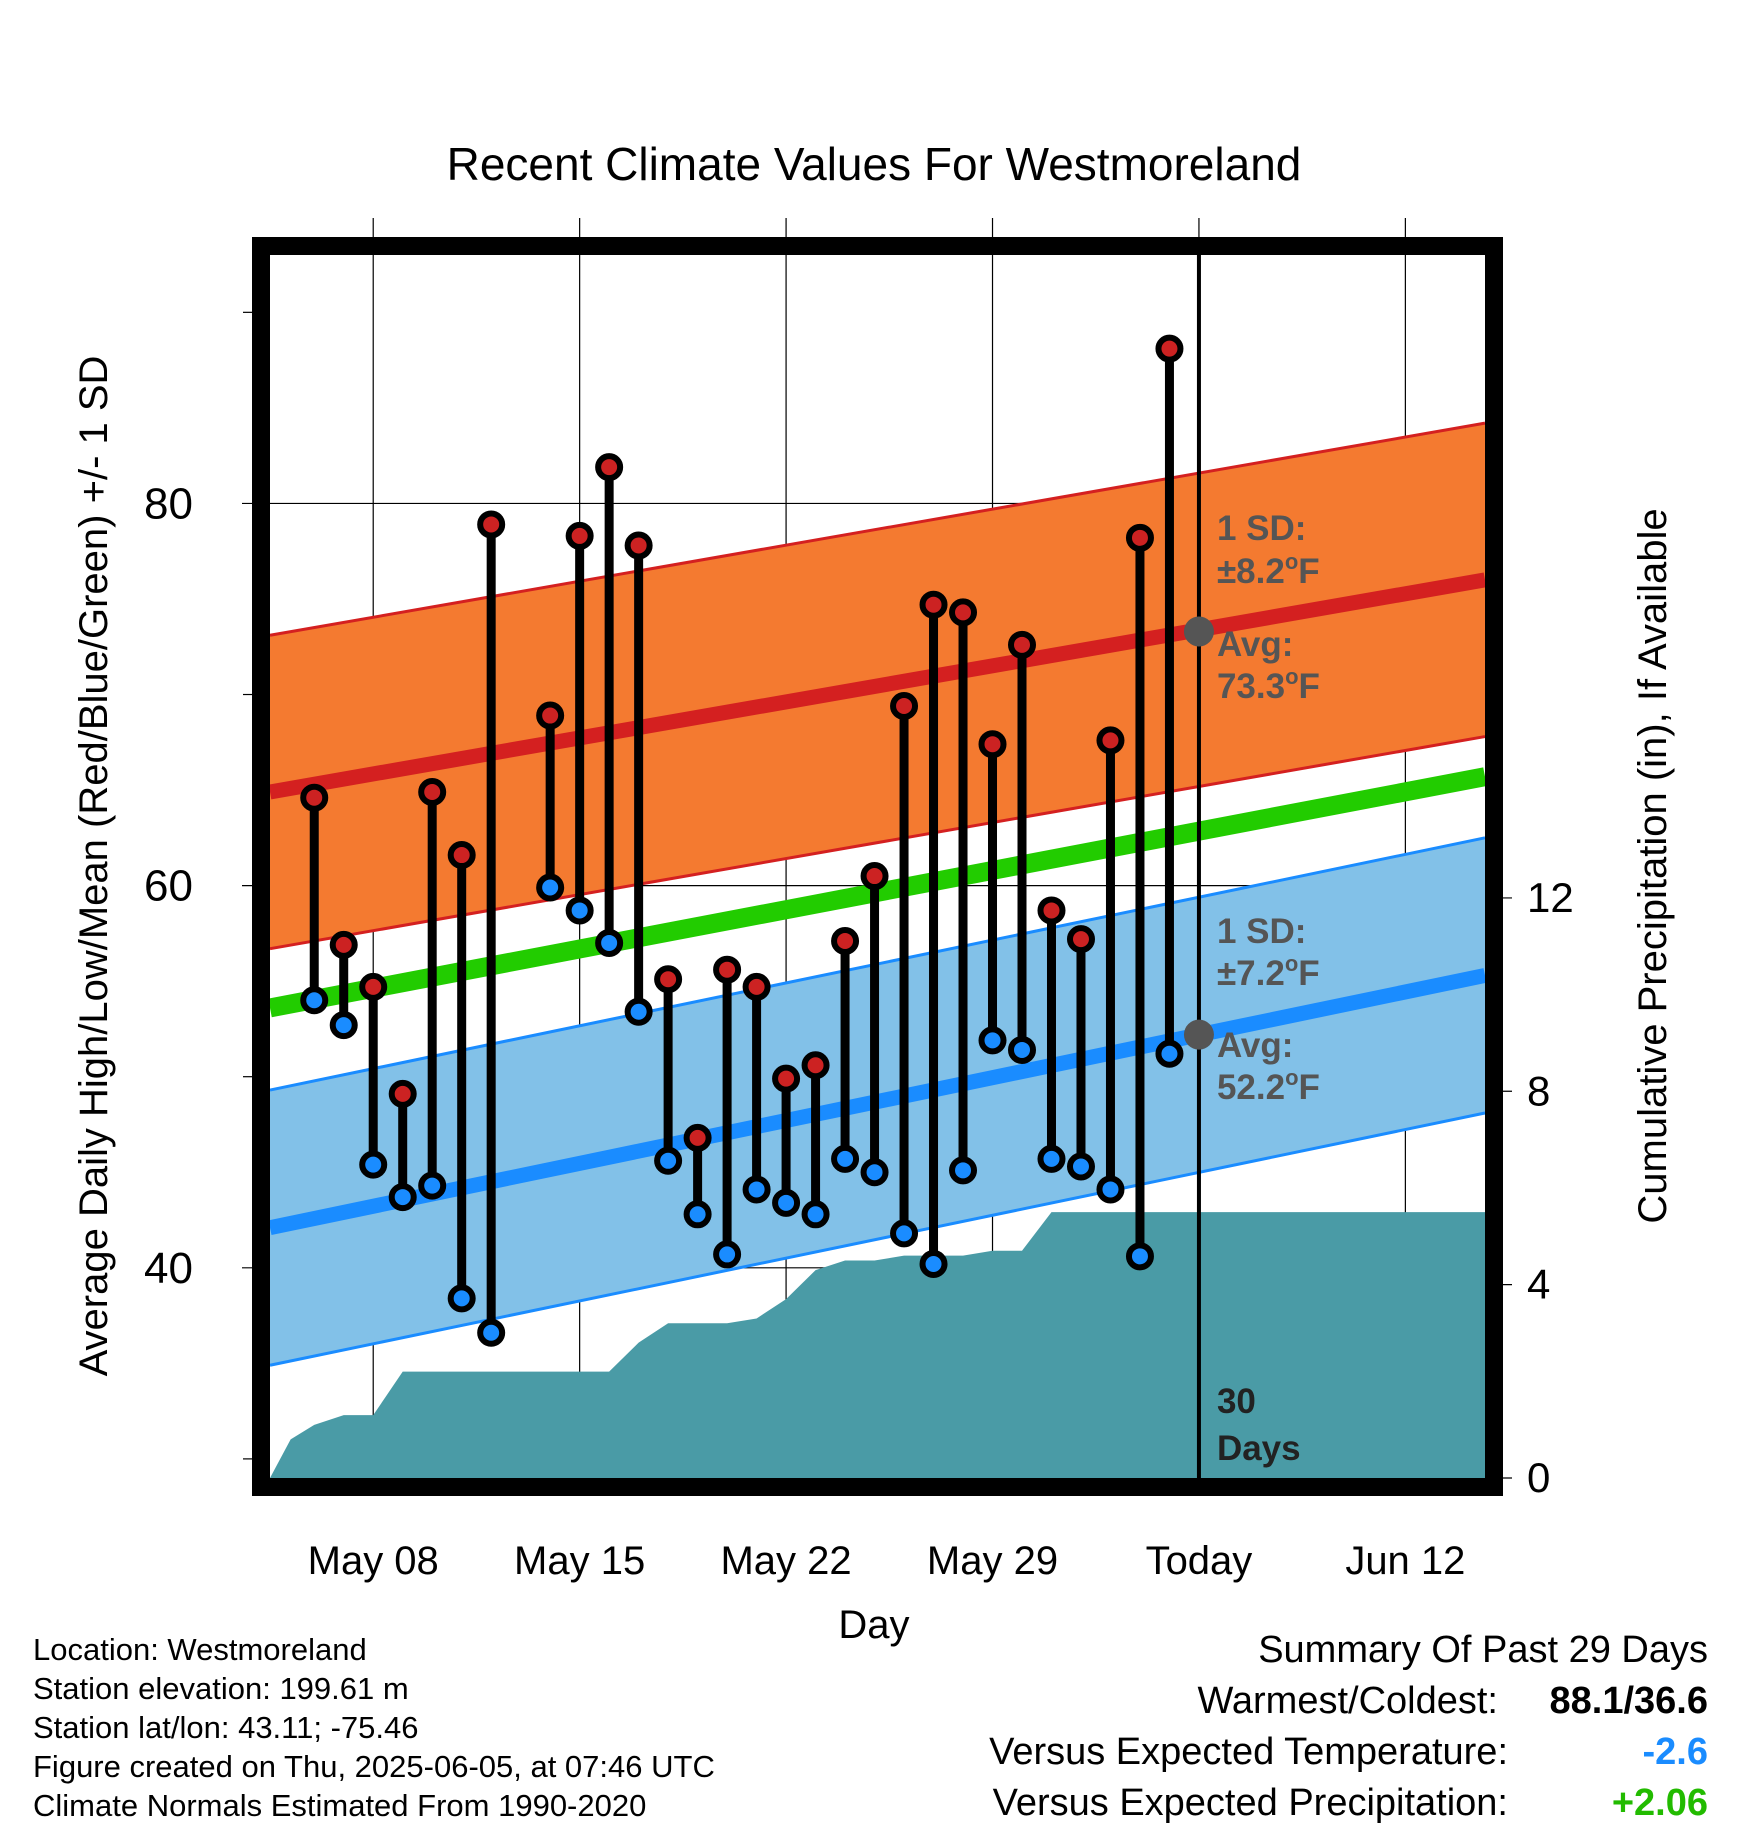 This screenshot has height=1829, width=1748. Describe the element at coordinates (874, 164) in the screenshot. I see `chart-title: Recent Climate Values For Westmoreland` at that location.